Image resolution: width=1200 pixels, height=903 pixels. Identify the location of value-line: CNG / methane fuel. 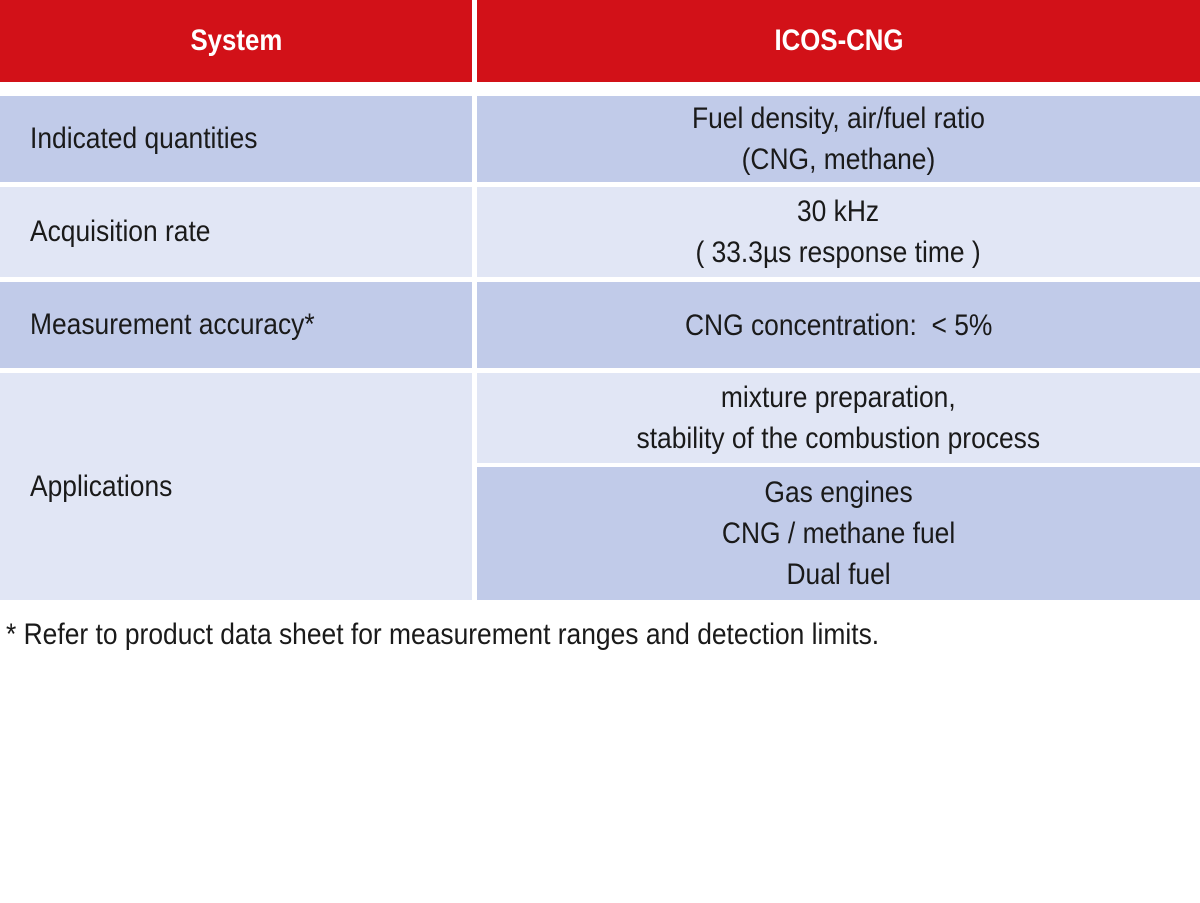
(838, 533).